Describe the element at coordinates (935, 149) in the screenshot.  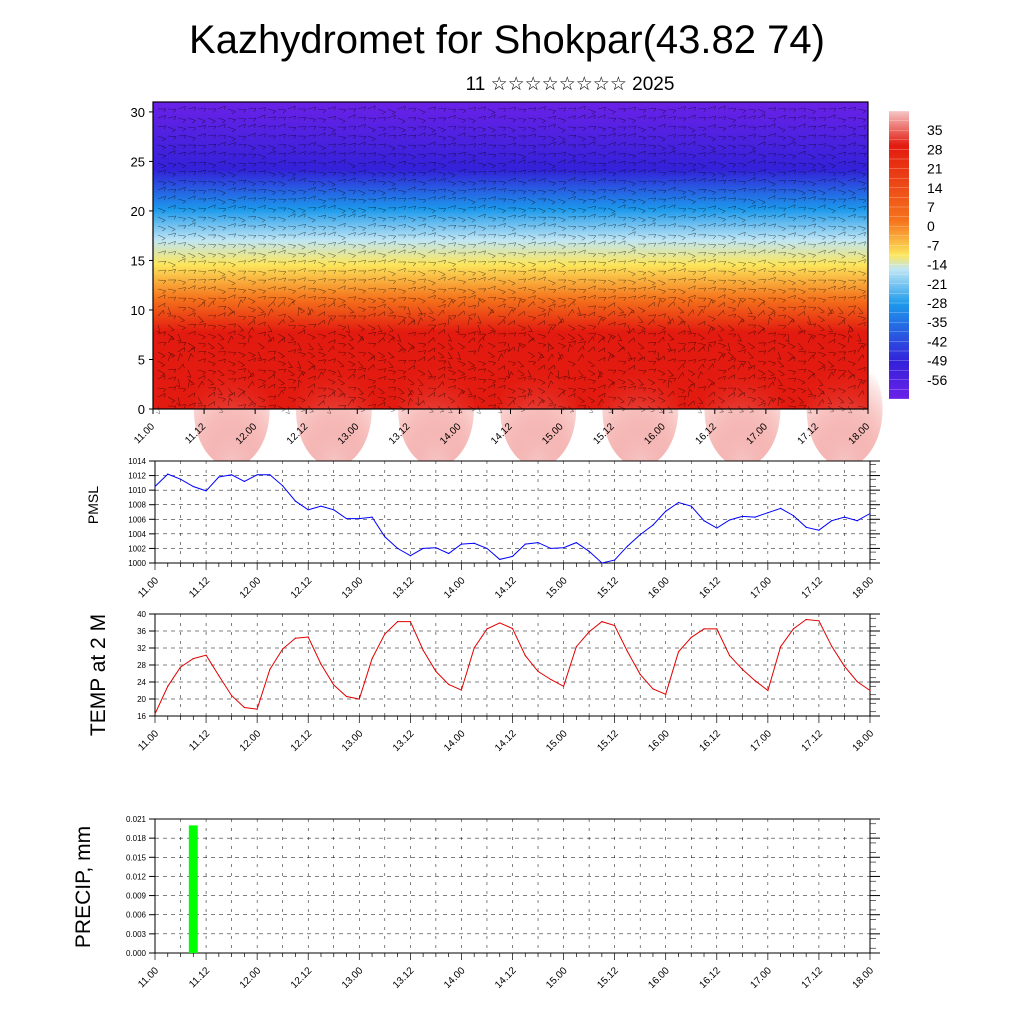
I see `colorbar-label-1: 28` at that location.